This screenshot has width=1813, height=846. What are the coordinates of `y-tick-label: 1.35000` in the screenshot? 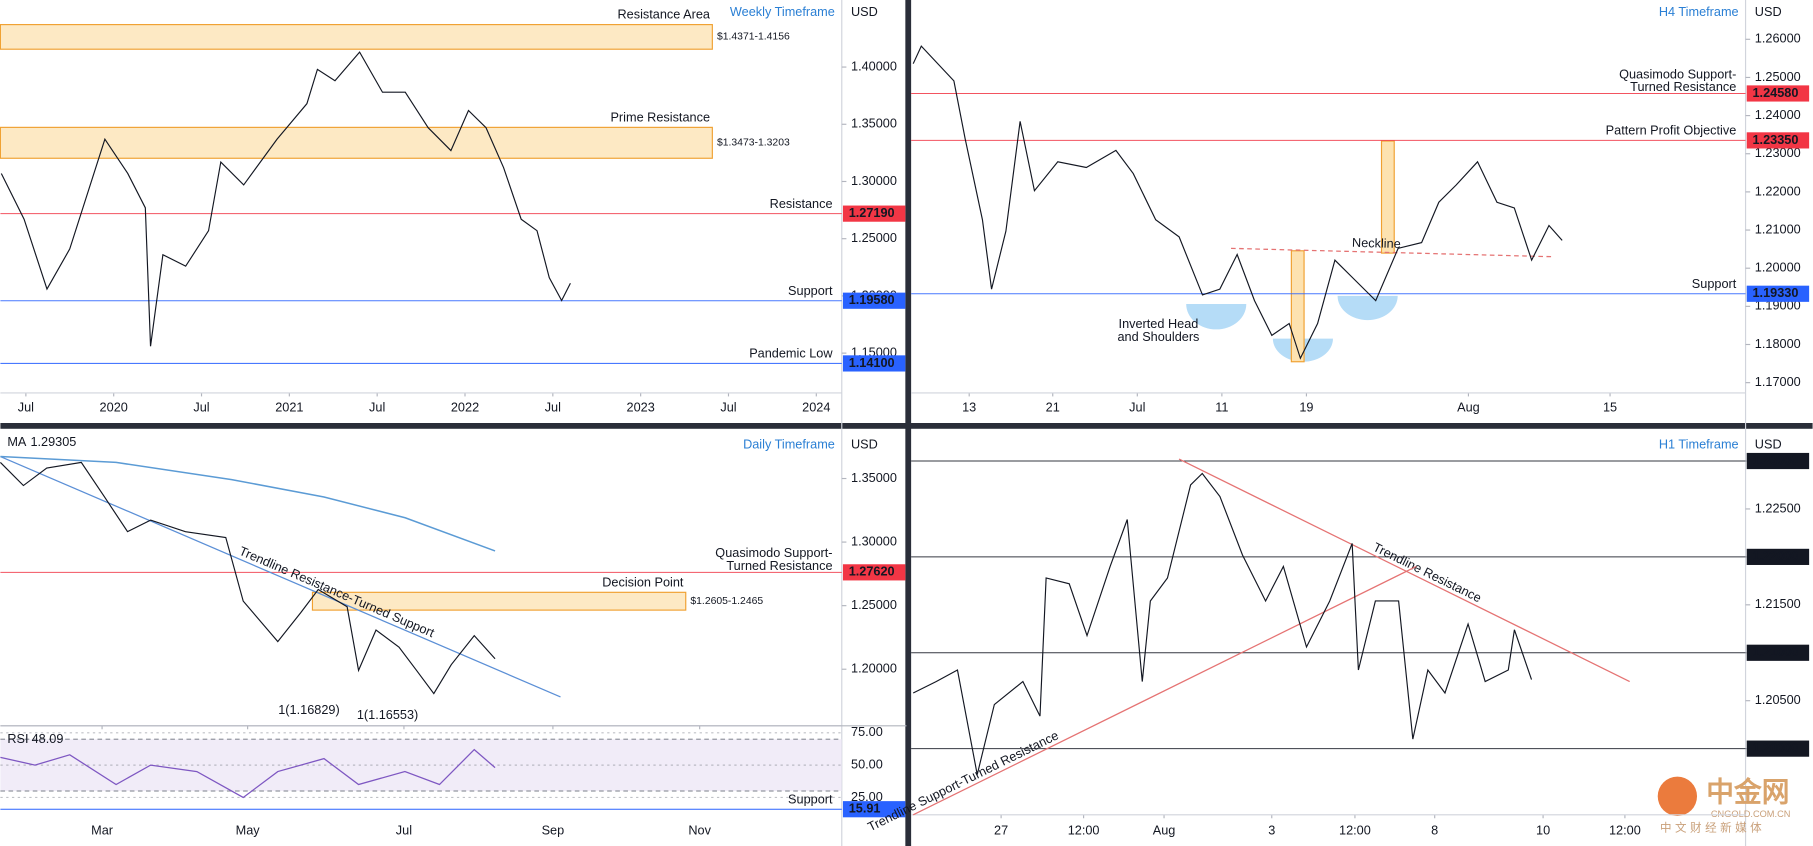 It's located at (874, 477).